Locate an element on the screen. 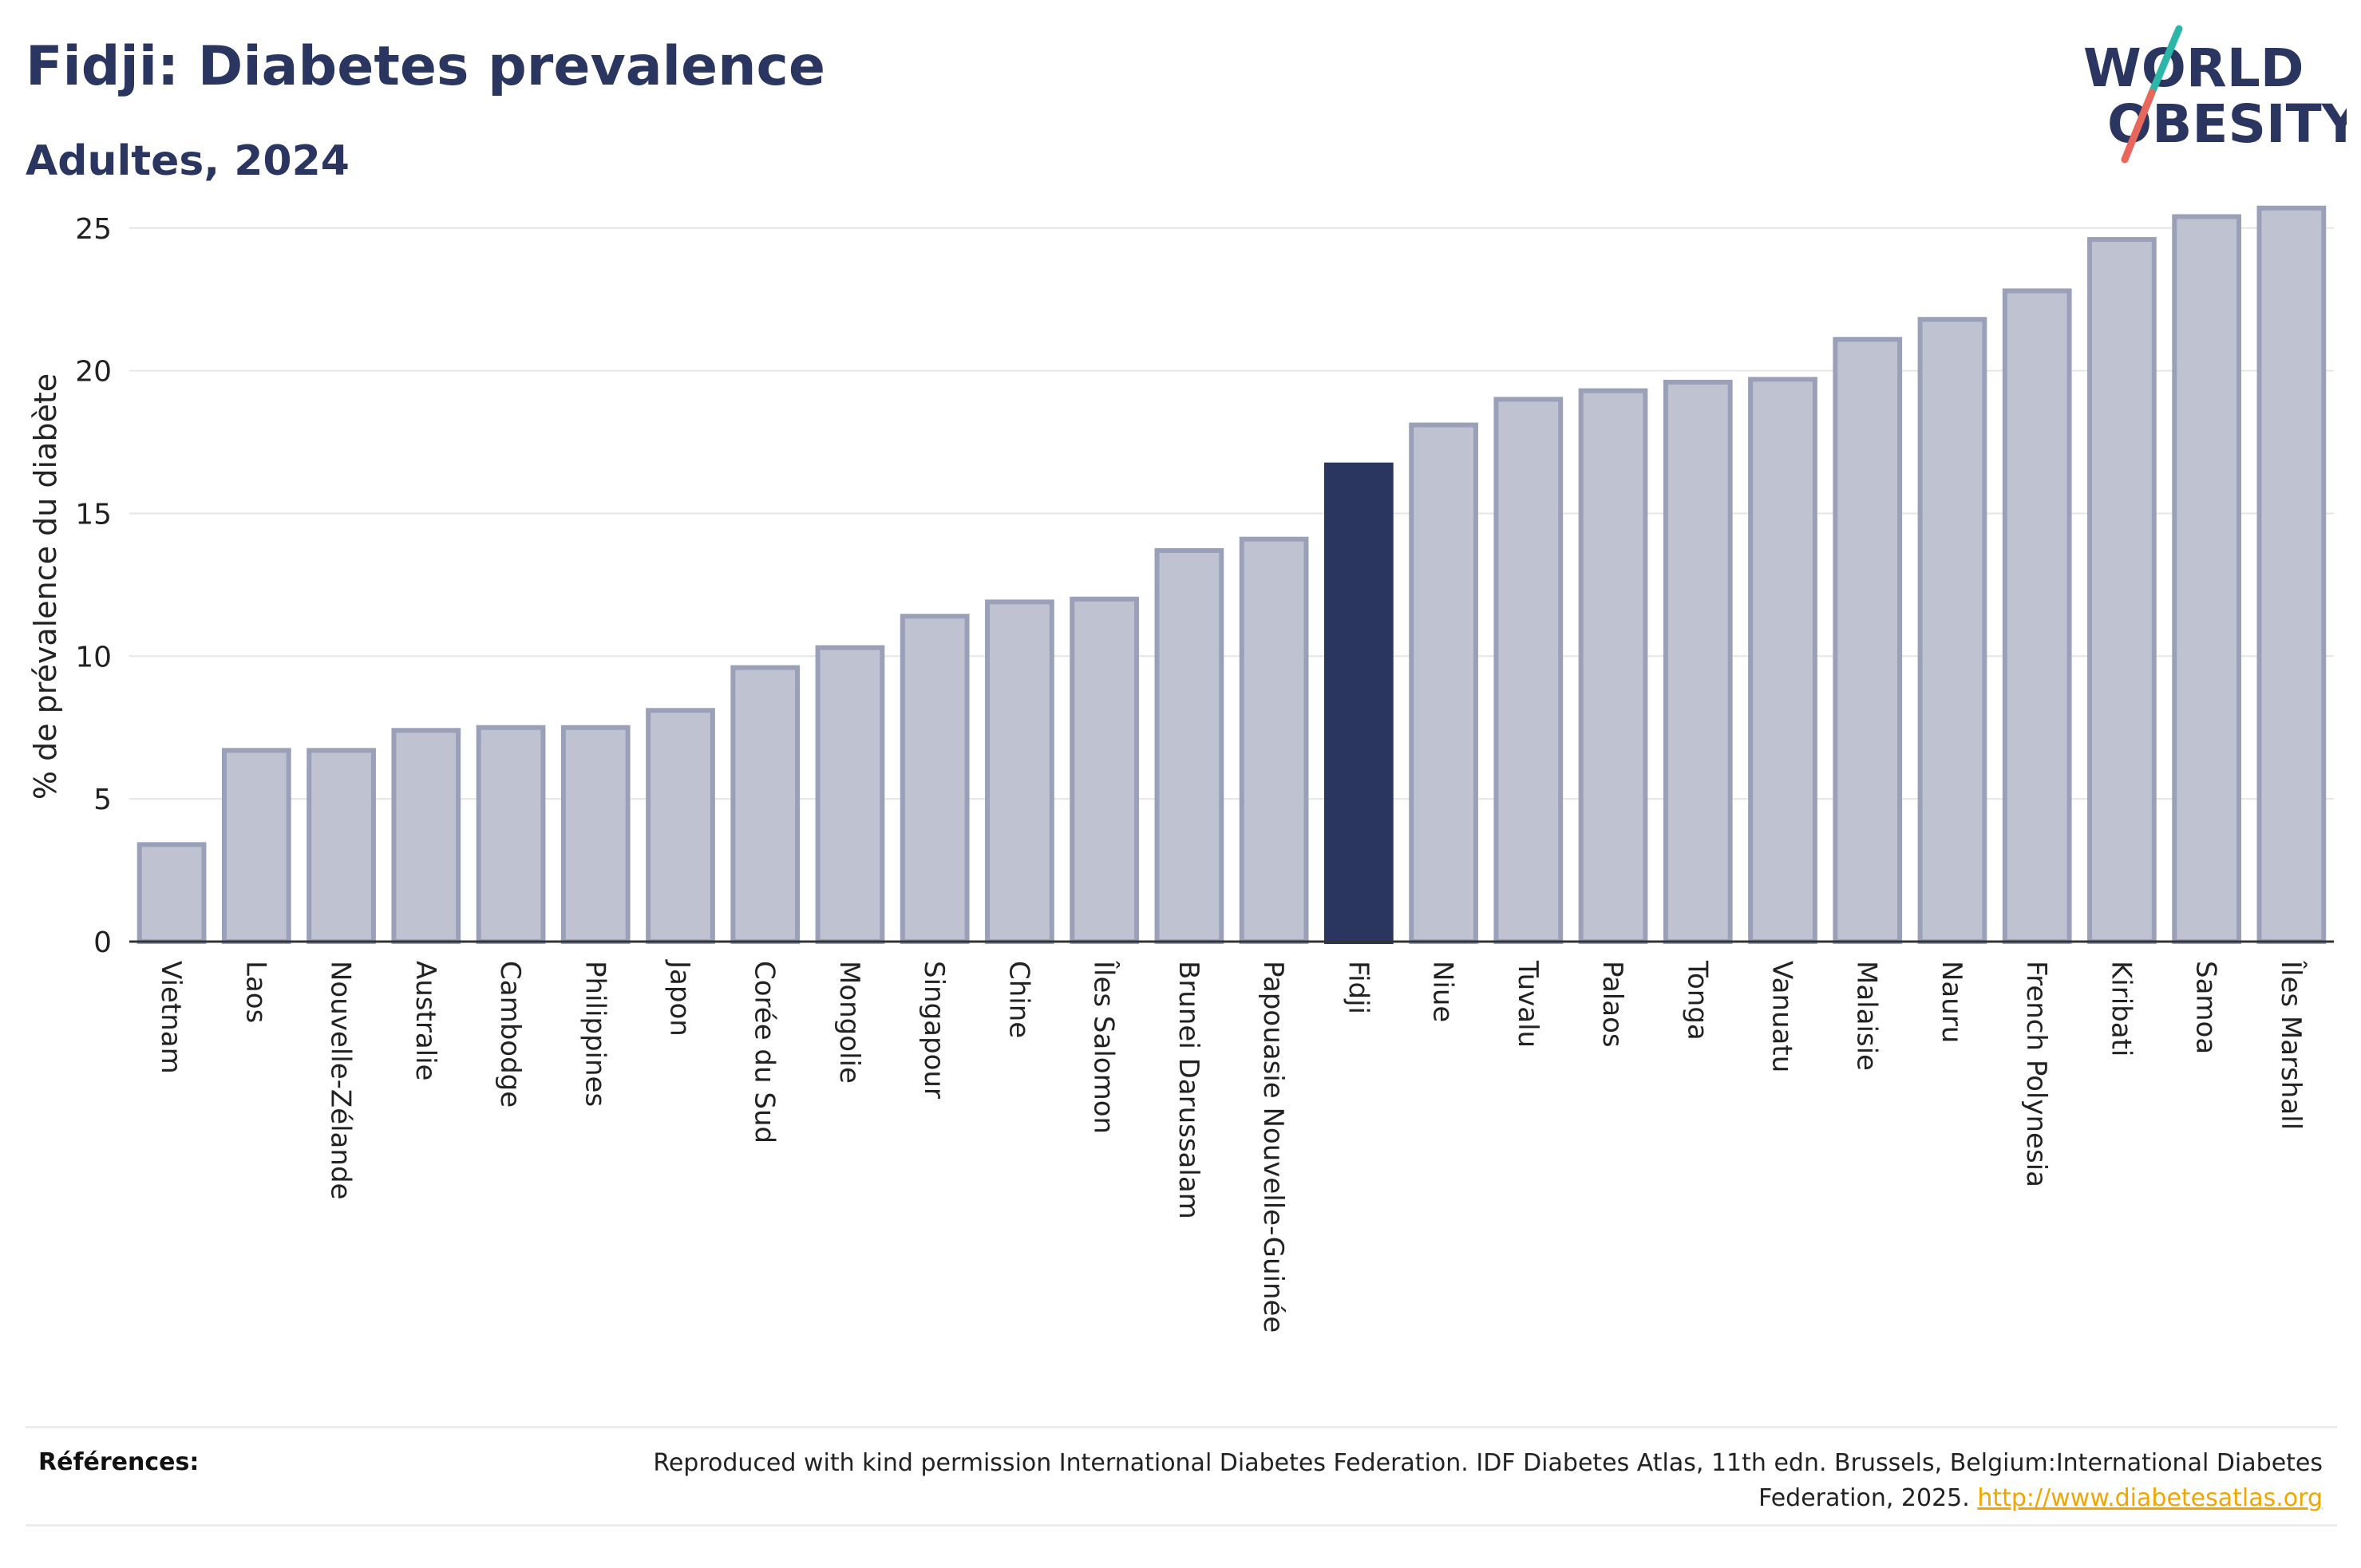  x-category-label: Tuvalu is located at coordinates (1528, 1004).